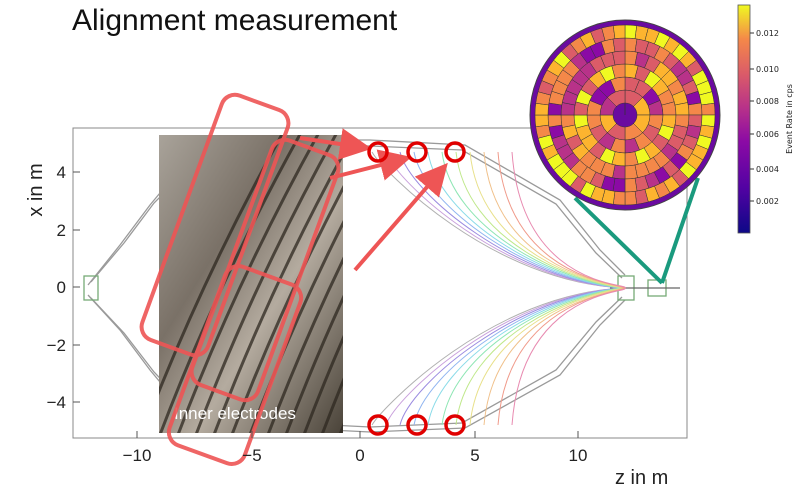 The width and height of the screenshot is (798, 489). I want to click on y-tick-label: 0, so click(61, 287).